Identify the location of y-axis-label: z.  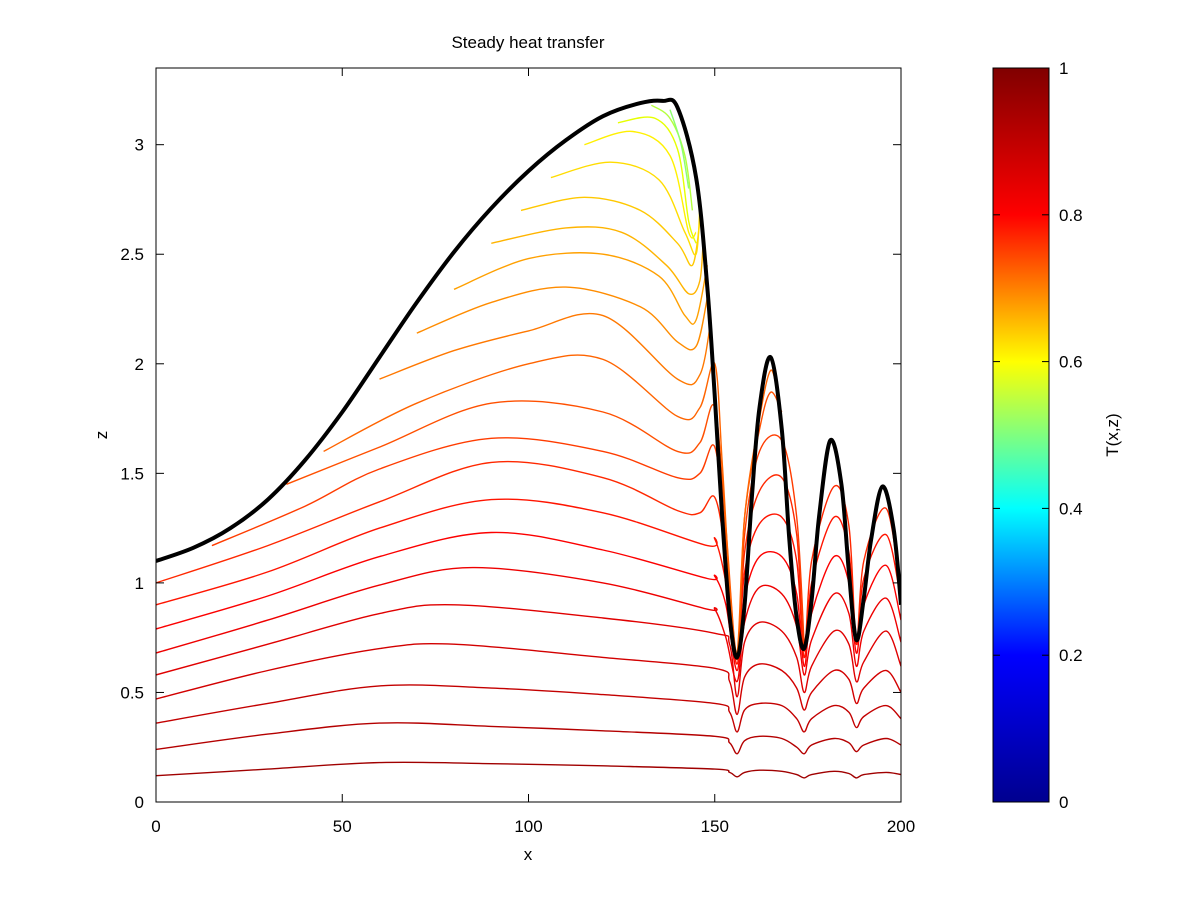
(101, 435).